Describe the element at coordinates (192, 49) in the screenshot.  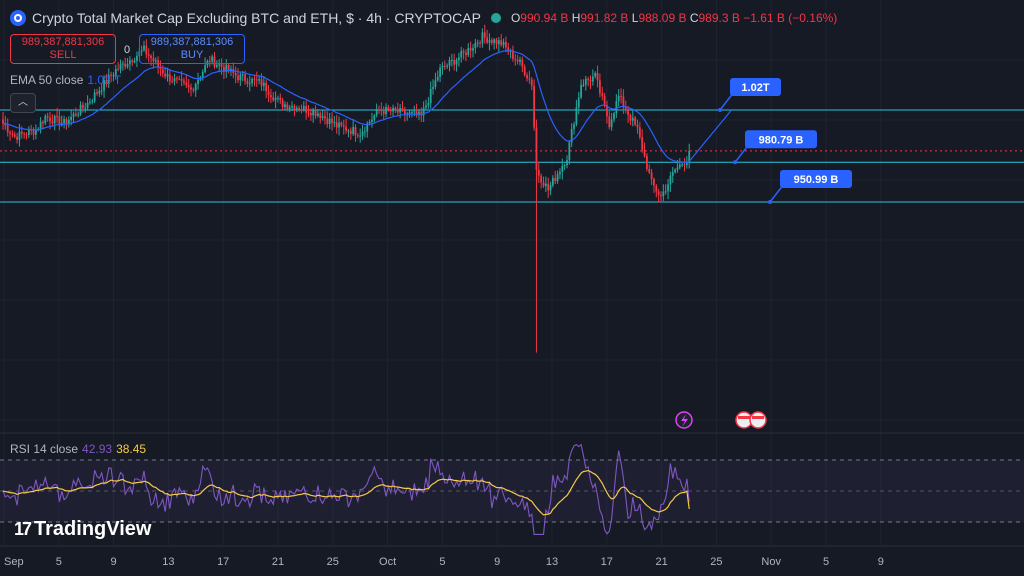
I see `buy-button: 989,387,881,306 BUY` at that location.